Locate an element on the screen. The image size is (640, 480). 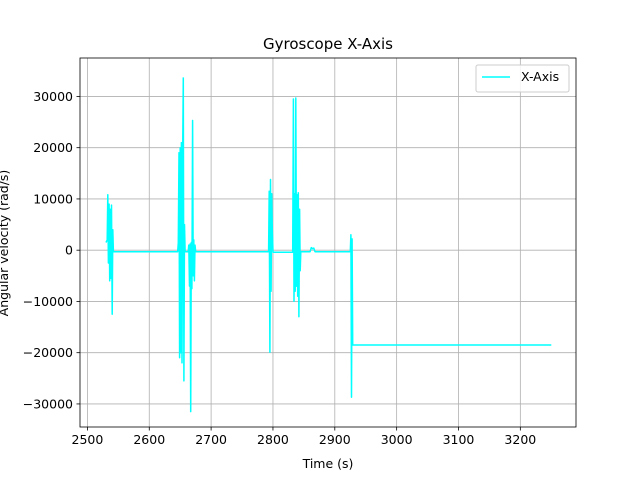
y-tick-label: 0 is located at coordinates (69, 250).